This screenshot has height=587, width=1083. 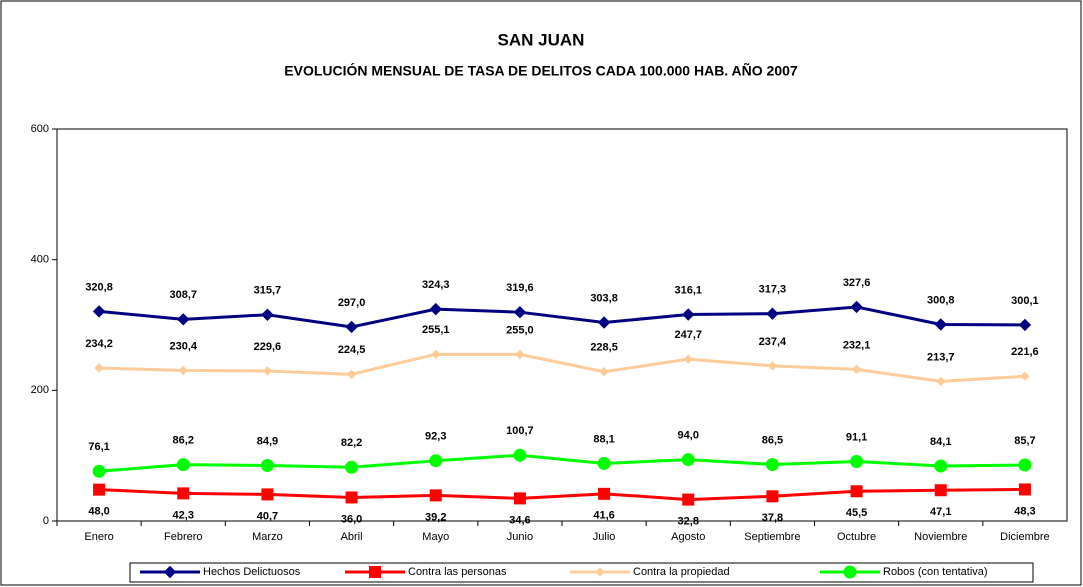 What do you see at coordinates (435, 517) in the screenshot?
I see `data-label: 39,2` at bounding box center [435, 517].